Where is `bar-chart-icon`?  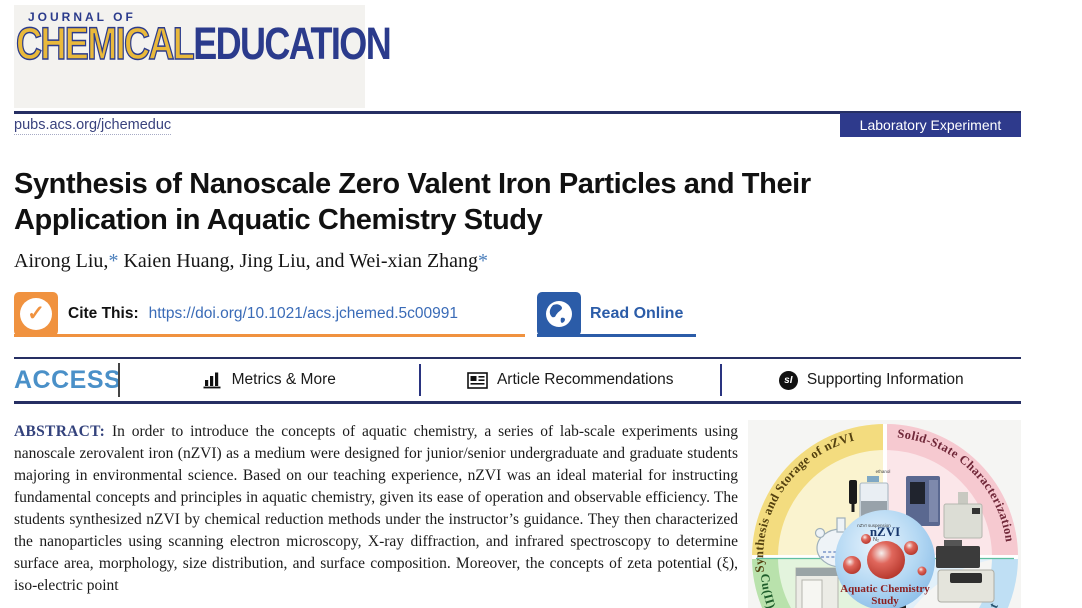 bar-chart-icon is located at coordinates (212, 380).